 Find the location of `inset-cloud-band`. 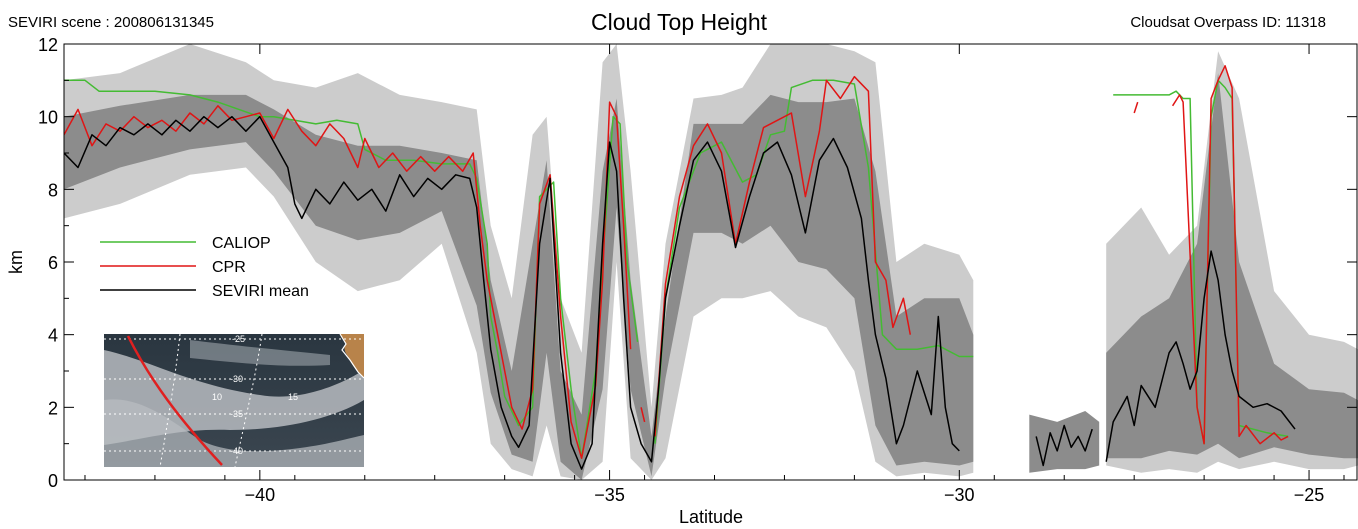

inset-cloud-band is located at coordinates (234, 433).